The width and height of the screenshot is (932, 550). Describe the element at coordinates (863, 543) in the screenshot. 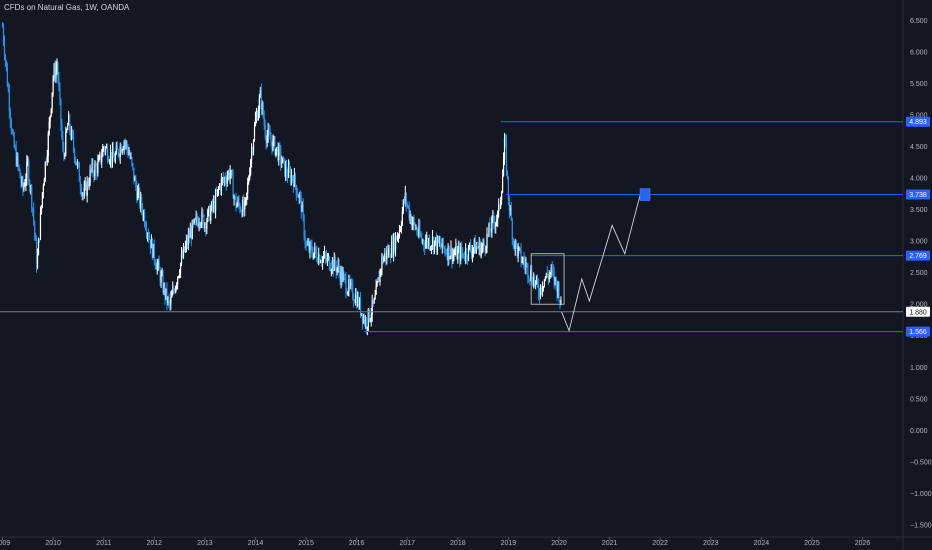

I see `x-tick-label: 2026` at that location.